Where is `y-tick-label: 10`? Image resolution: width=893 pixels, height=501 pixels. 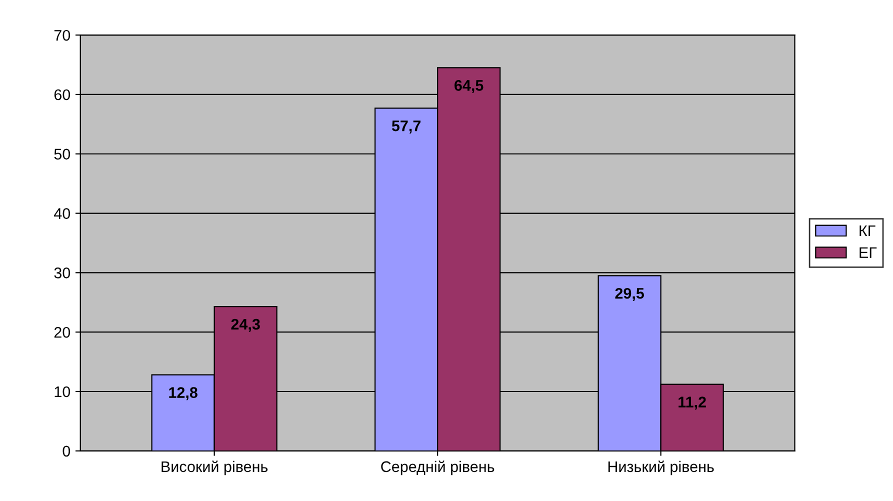 y-tick-label: 10 is located at coordinates (62, 392).